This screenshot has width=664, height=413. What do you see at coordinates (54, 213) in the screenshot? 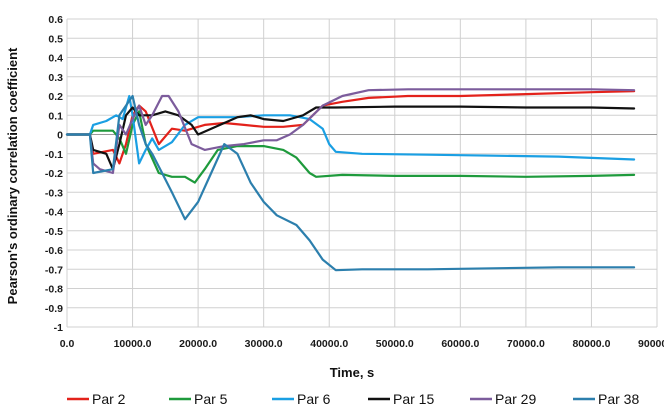
I see `y-tick-label: -0.4` at bounding box center [54, 213].